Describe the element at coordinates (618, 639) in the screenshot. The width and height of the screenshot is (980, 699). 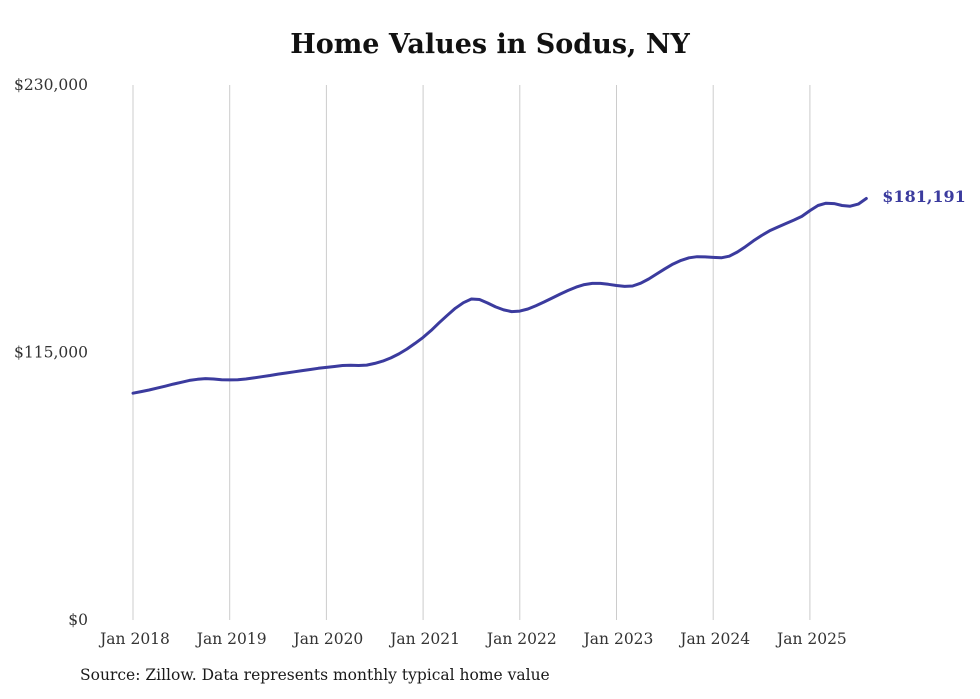
I see `x-tick-label: Jan 2023` at that location.